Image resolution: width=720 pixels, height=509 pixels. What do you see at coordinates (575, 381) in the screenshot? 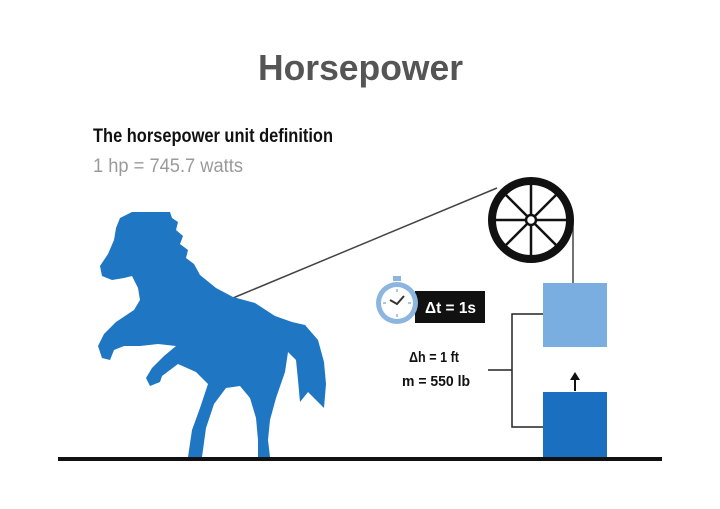
I see `arrow-up-icon` at bounding box center [575, 381].